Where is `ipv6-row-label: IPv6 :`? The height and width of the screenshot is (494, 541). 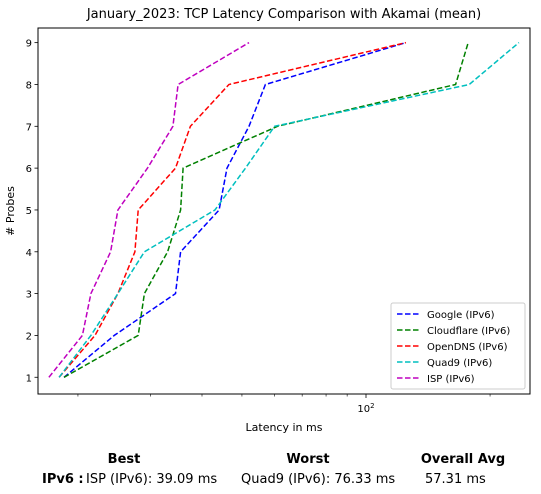 ipv6-row-label: IPv6 : is located at coordinates (63, 479).